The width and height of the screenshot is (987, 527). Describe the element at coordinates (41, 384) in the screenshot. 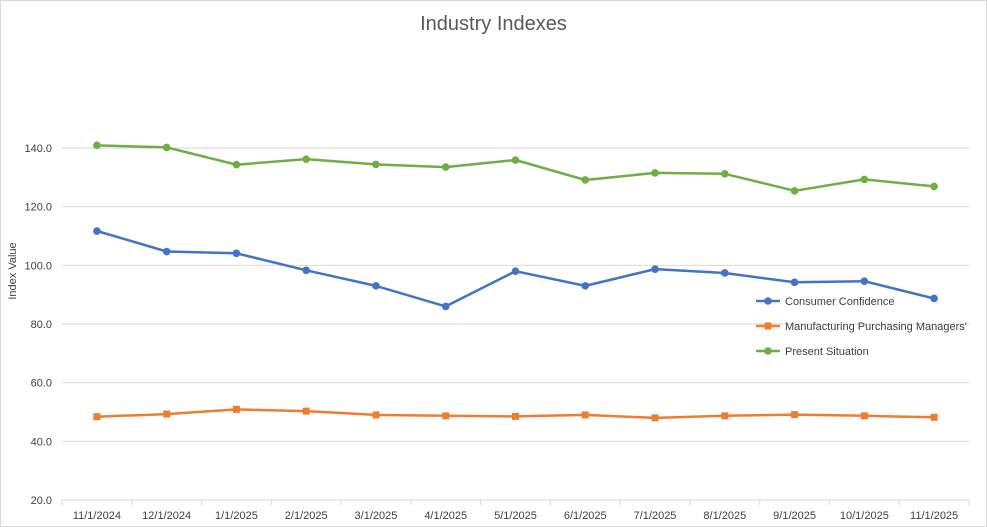

I see `y-tick-label: 60.0` at that location.